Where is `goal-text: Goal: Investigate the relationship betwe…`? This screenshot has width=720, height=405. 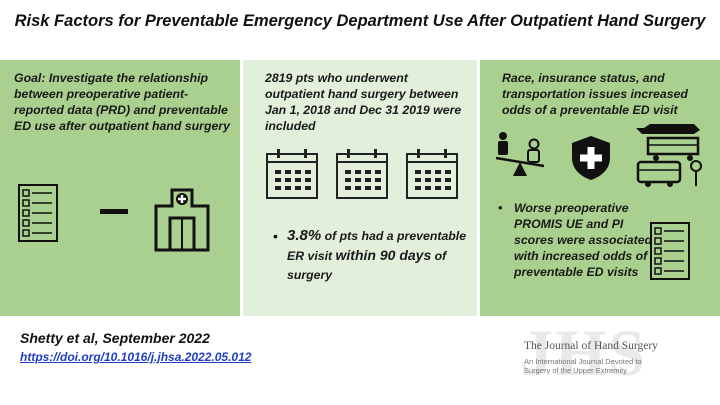
goal-text: Goal: Investigate the relationship betwe… is located at coordinates (122, 102).